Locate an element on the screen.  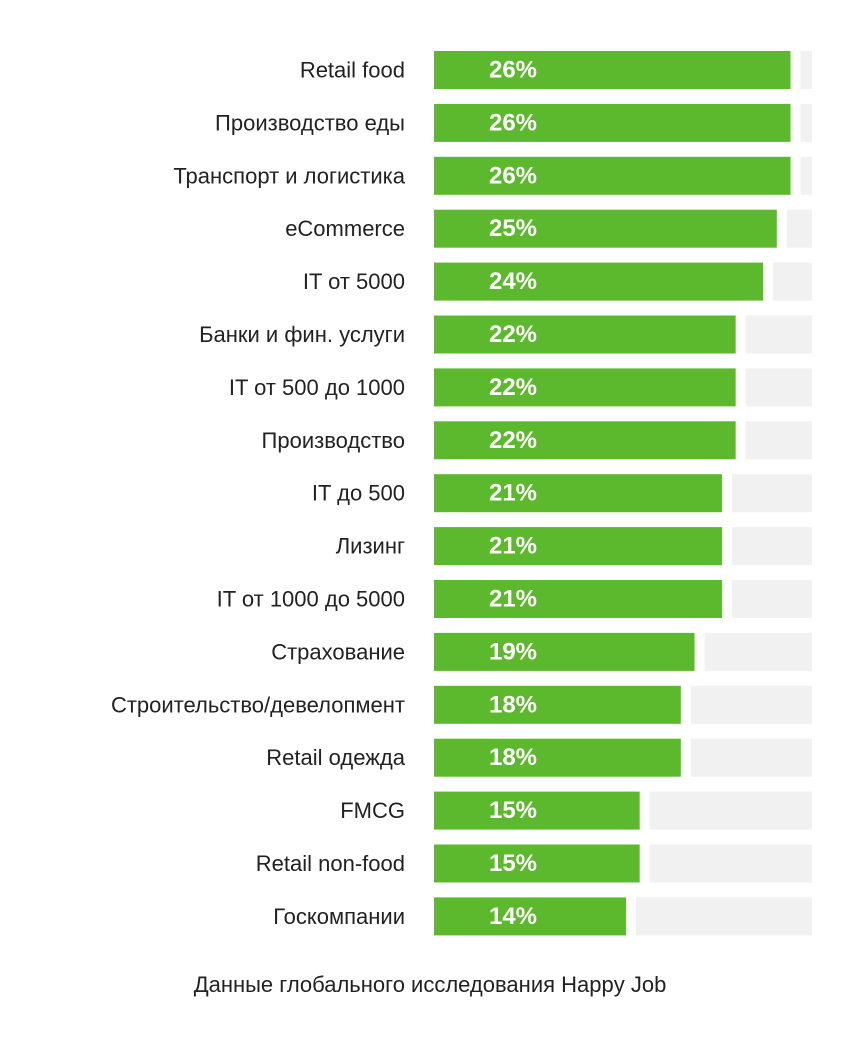
bar-row: Транспорт и логистика 26% is located at coordinates (492, 175).